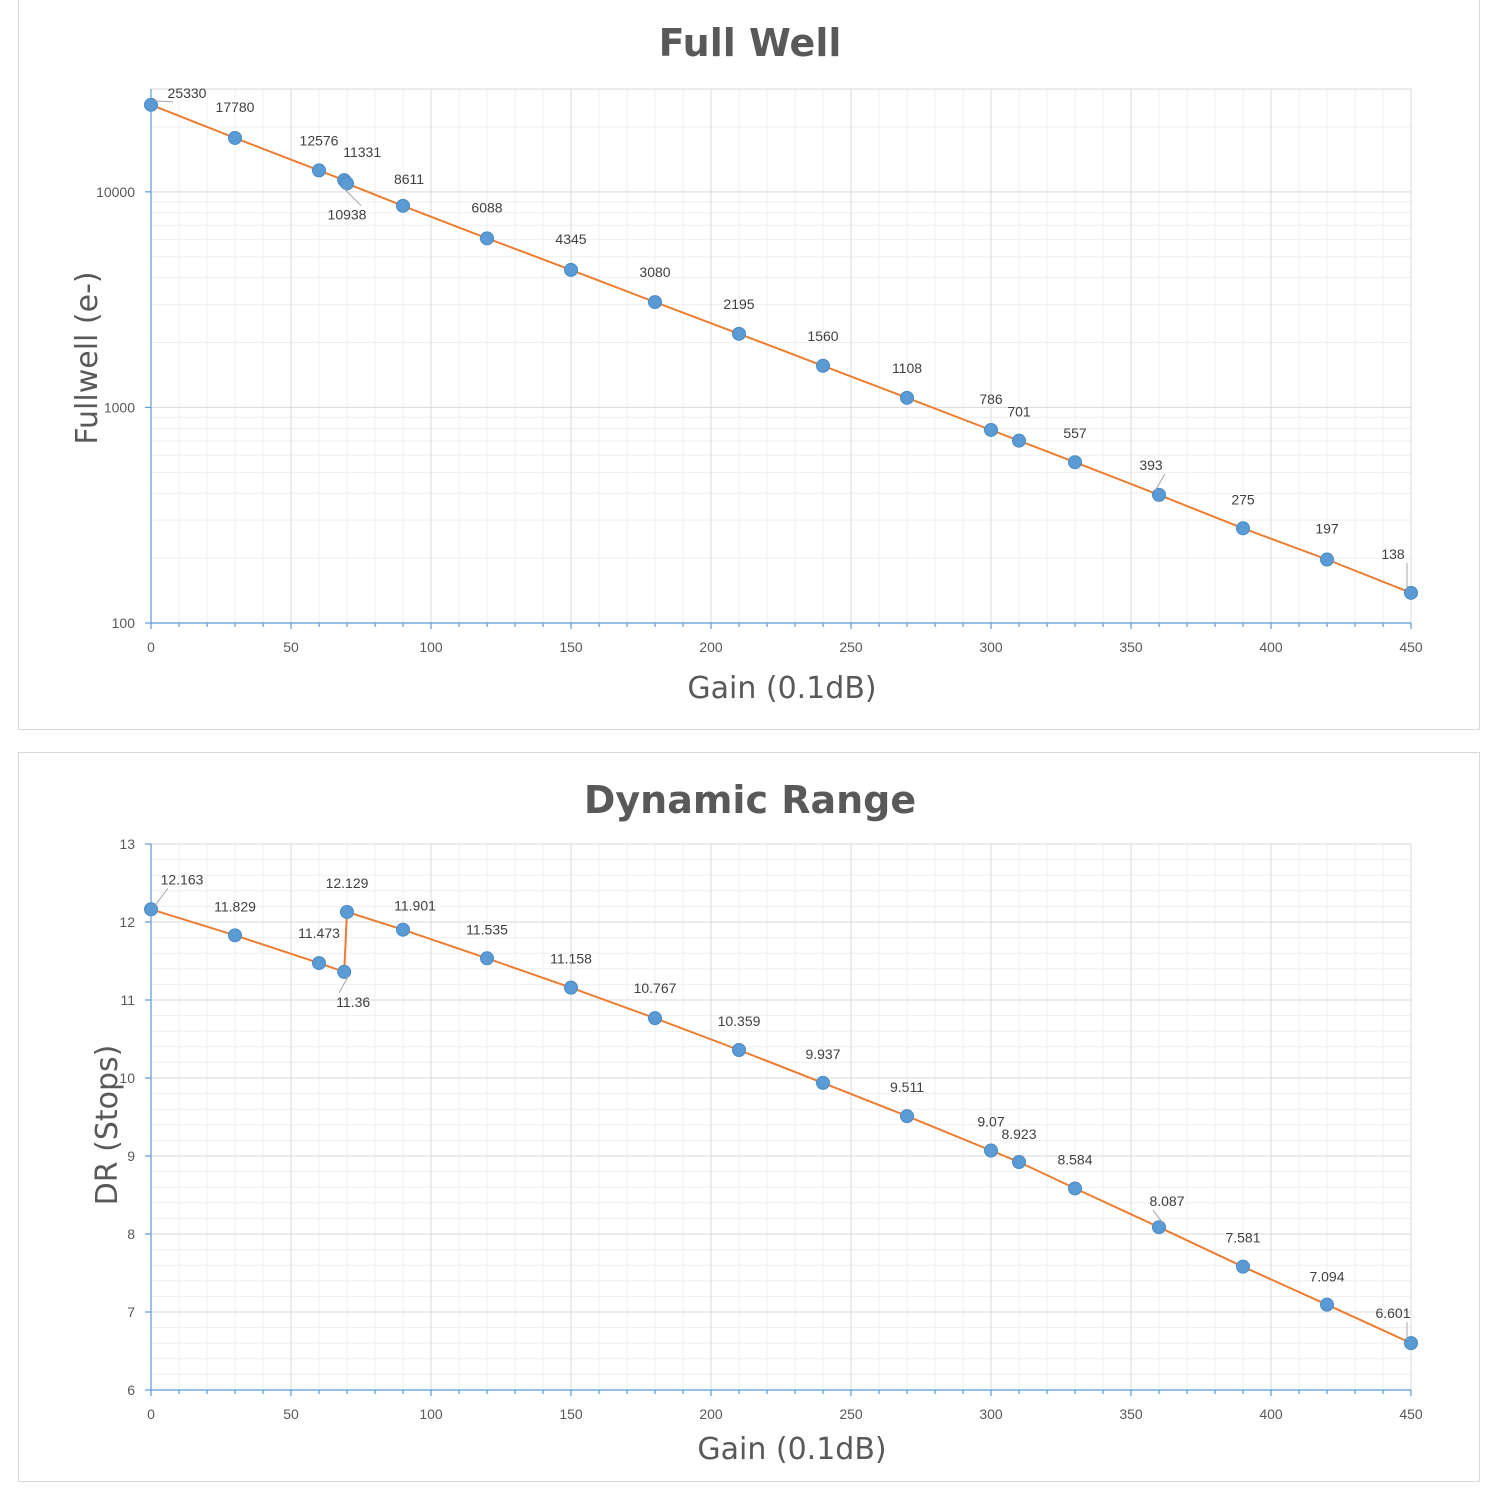 The height and width of the screenshot is (1500, 1500). What do you see at coordinates (1242, 1238) in the screenshot?
I see `data-label: 7.581` at bounding box center [1242, 1238].